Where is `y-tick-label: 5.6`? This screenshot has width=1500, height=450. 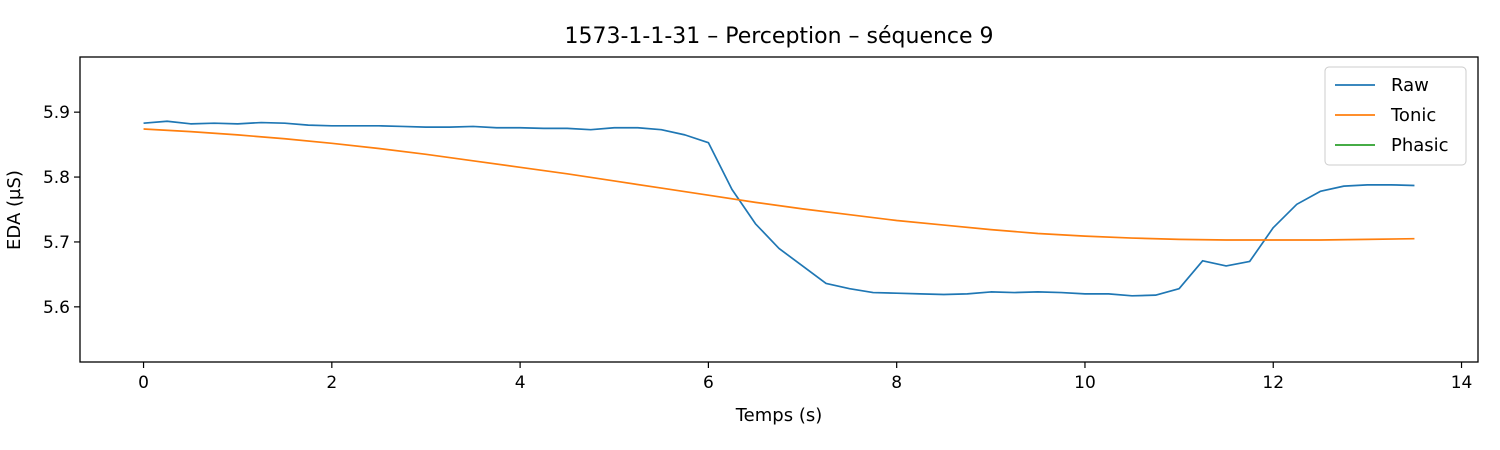
y-tick-label: 5.6 is located at coordinates (56, 308).